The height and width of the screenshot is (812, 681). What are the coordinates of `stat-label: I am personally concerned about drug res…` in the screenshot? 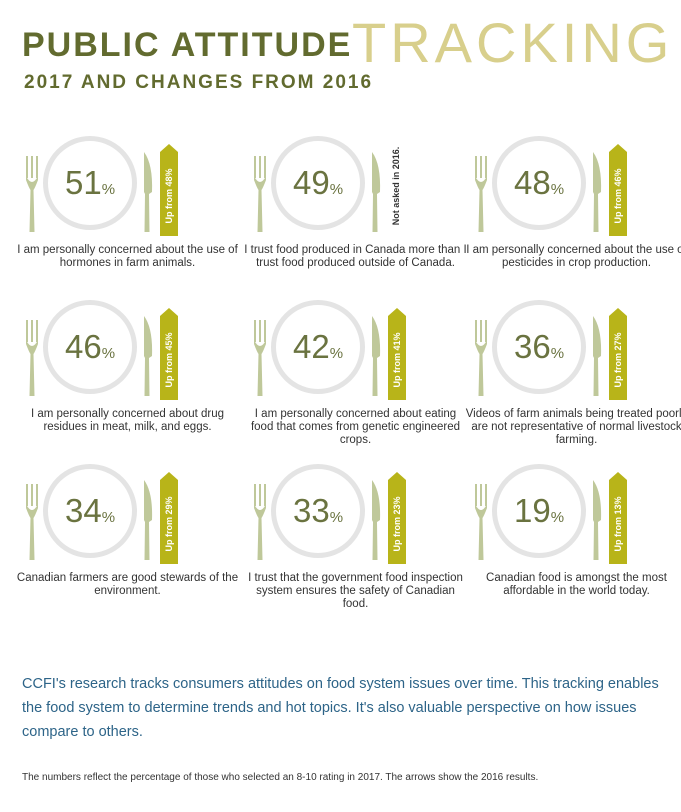 It's located at (127, 420).